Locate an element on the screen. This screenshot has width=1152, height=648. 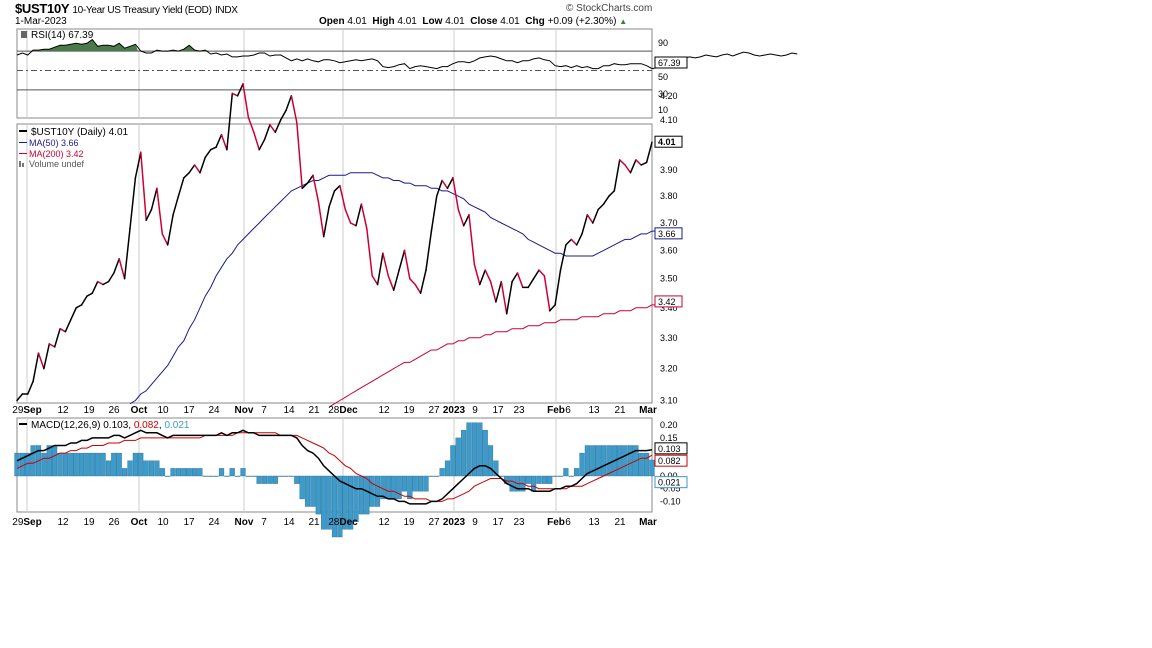
macd-x-tick-14: 19 is located at coordinates (409, 522).